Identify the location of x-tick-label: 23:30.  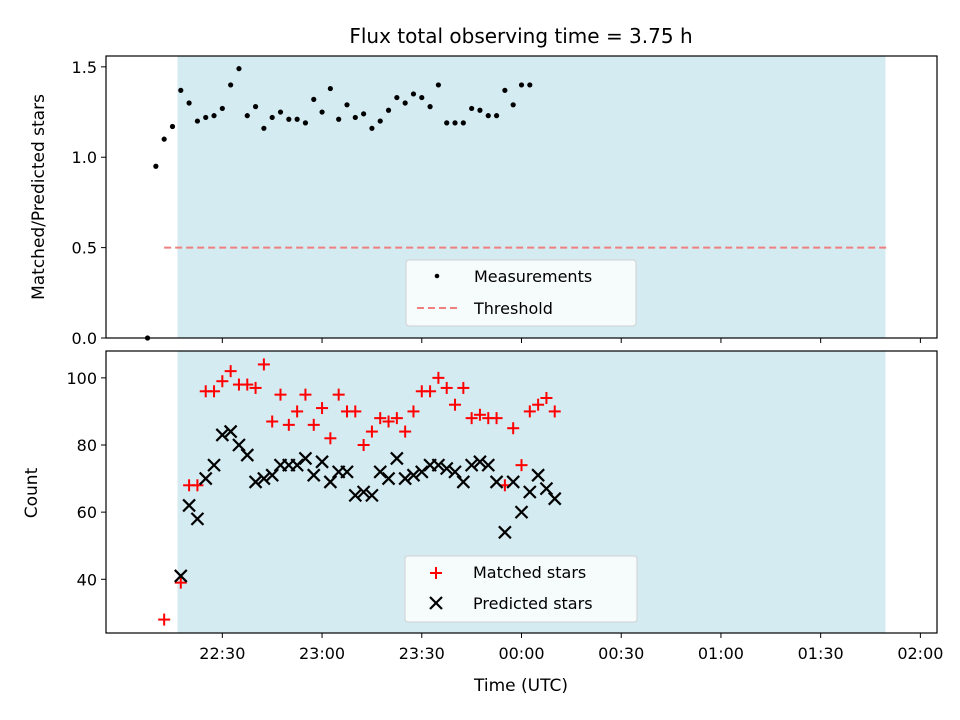
(422, 653).